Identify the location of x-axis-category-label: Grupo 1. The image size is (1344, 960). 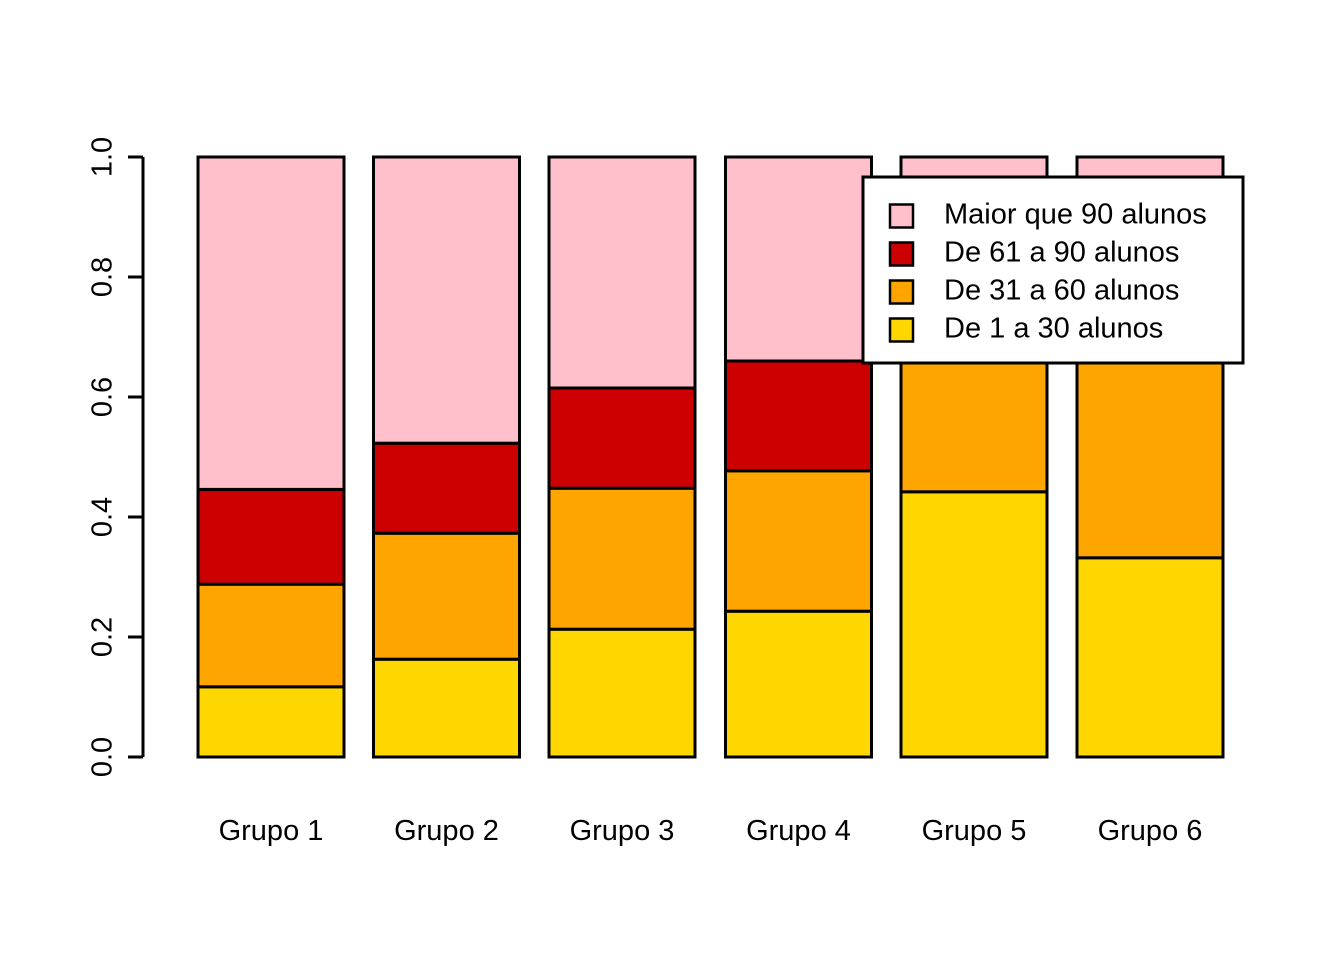
(271, 831).